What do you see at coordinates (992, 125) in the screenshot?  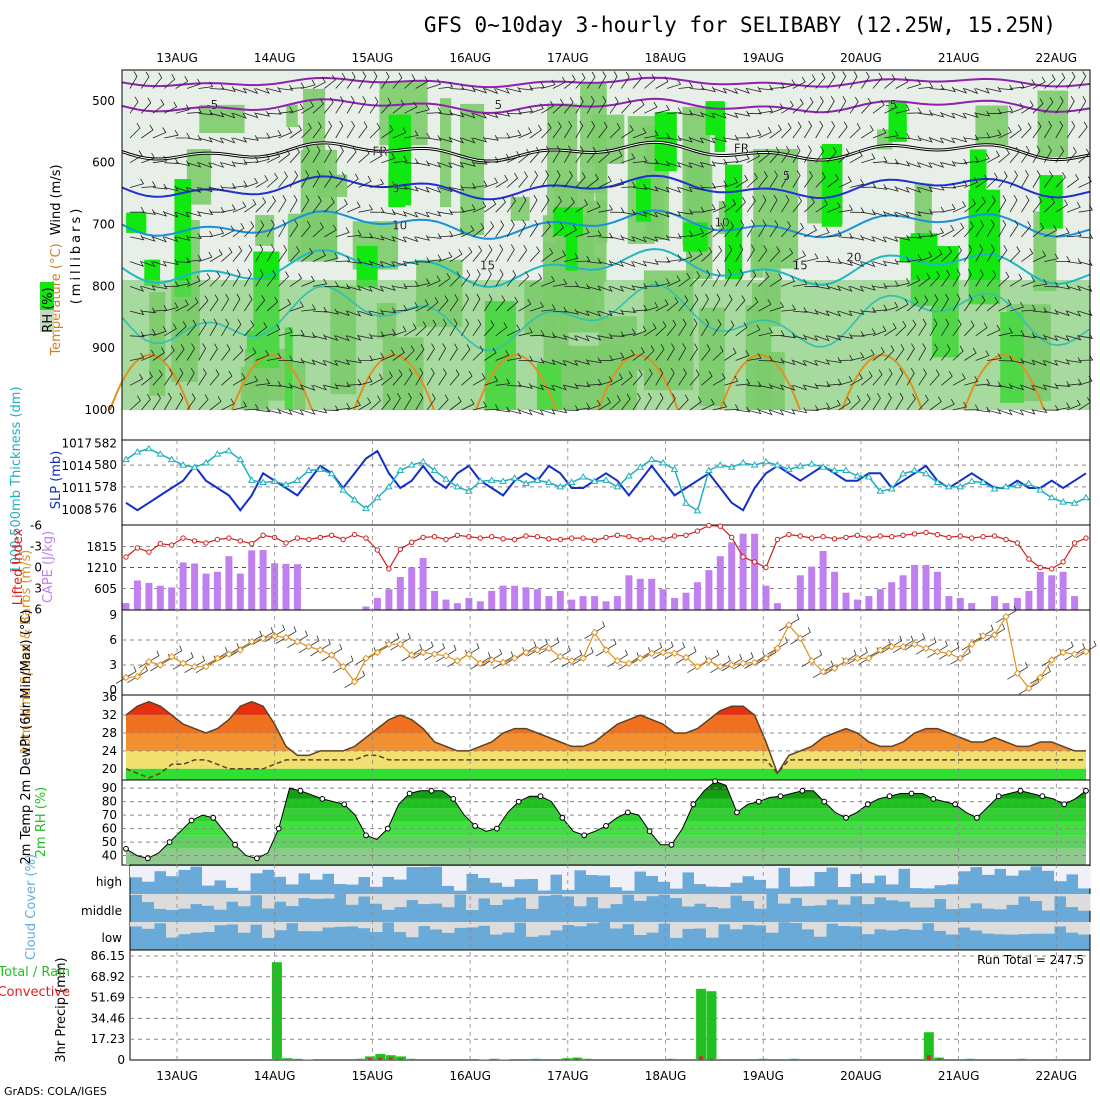 I see `rh-block` at bounding box center [992, 125].